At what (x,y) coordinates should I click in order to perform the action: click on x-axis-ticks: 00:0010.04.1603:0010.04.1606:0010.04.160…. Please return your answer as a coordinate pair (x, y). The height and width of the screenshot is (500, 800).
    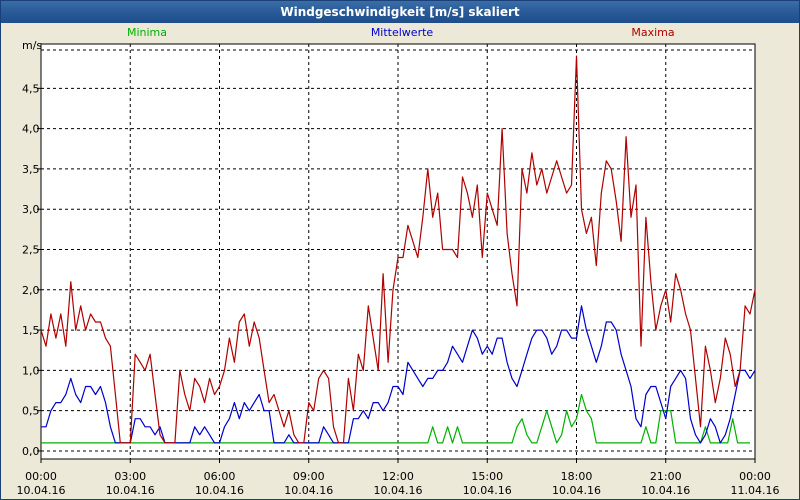
    Looking at the image, I should click on (398, 478).